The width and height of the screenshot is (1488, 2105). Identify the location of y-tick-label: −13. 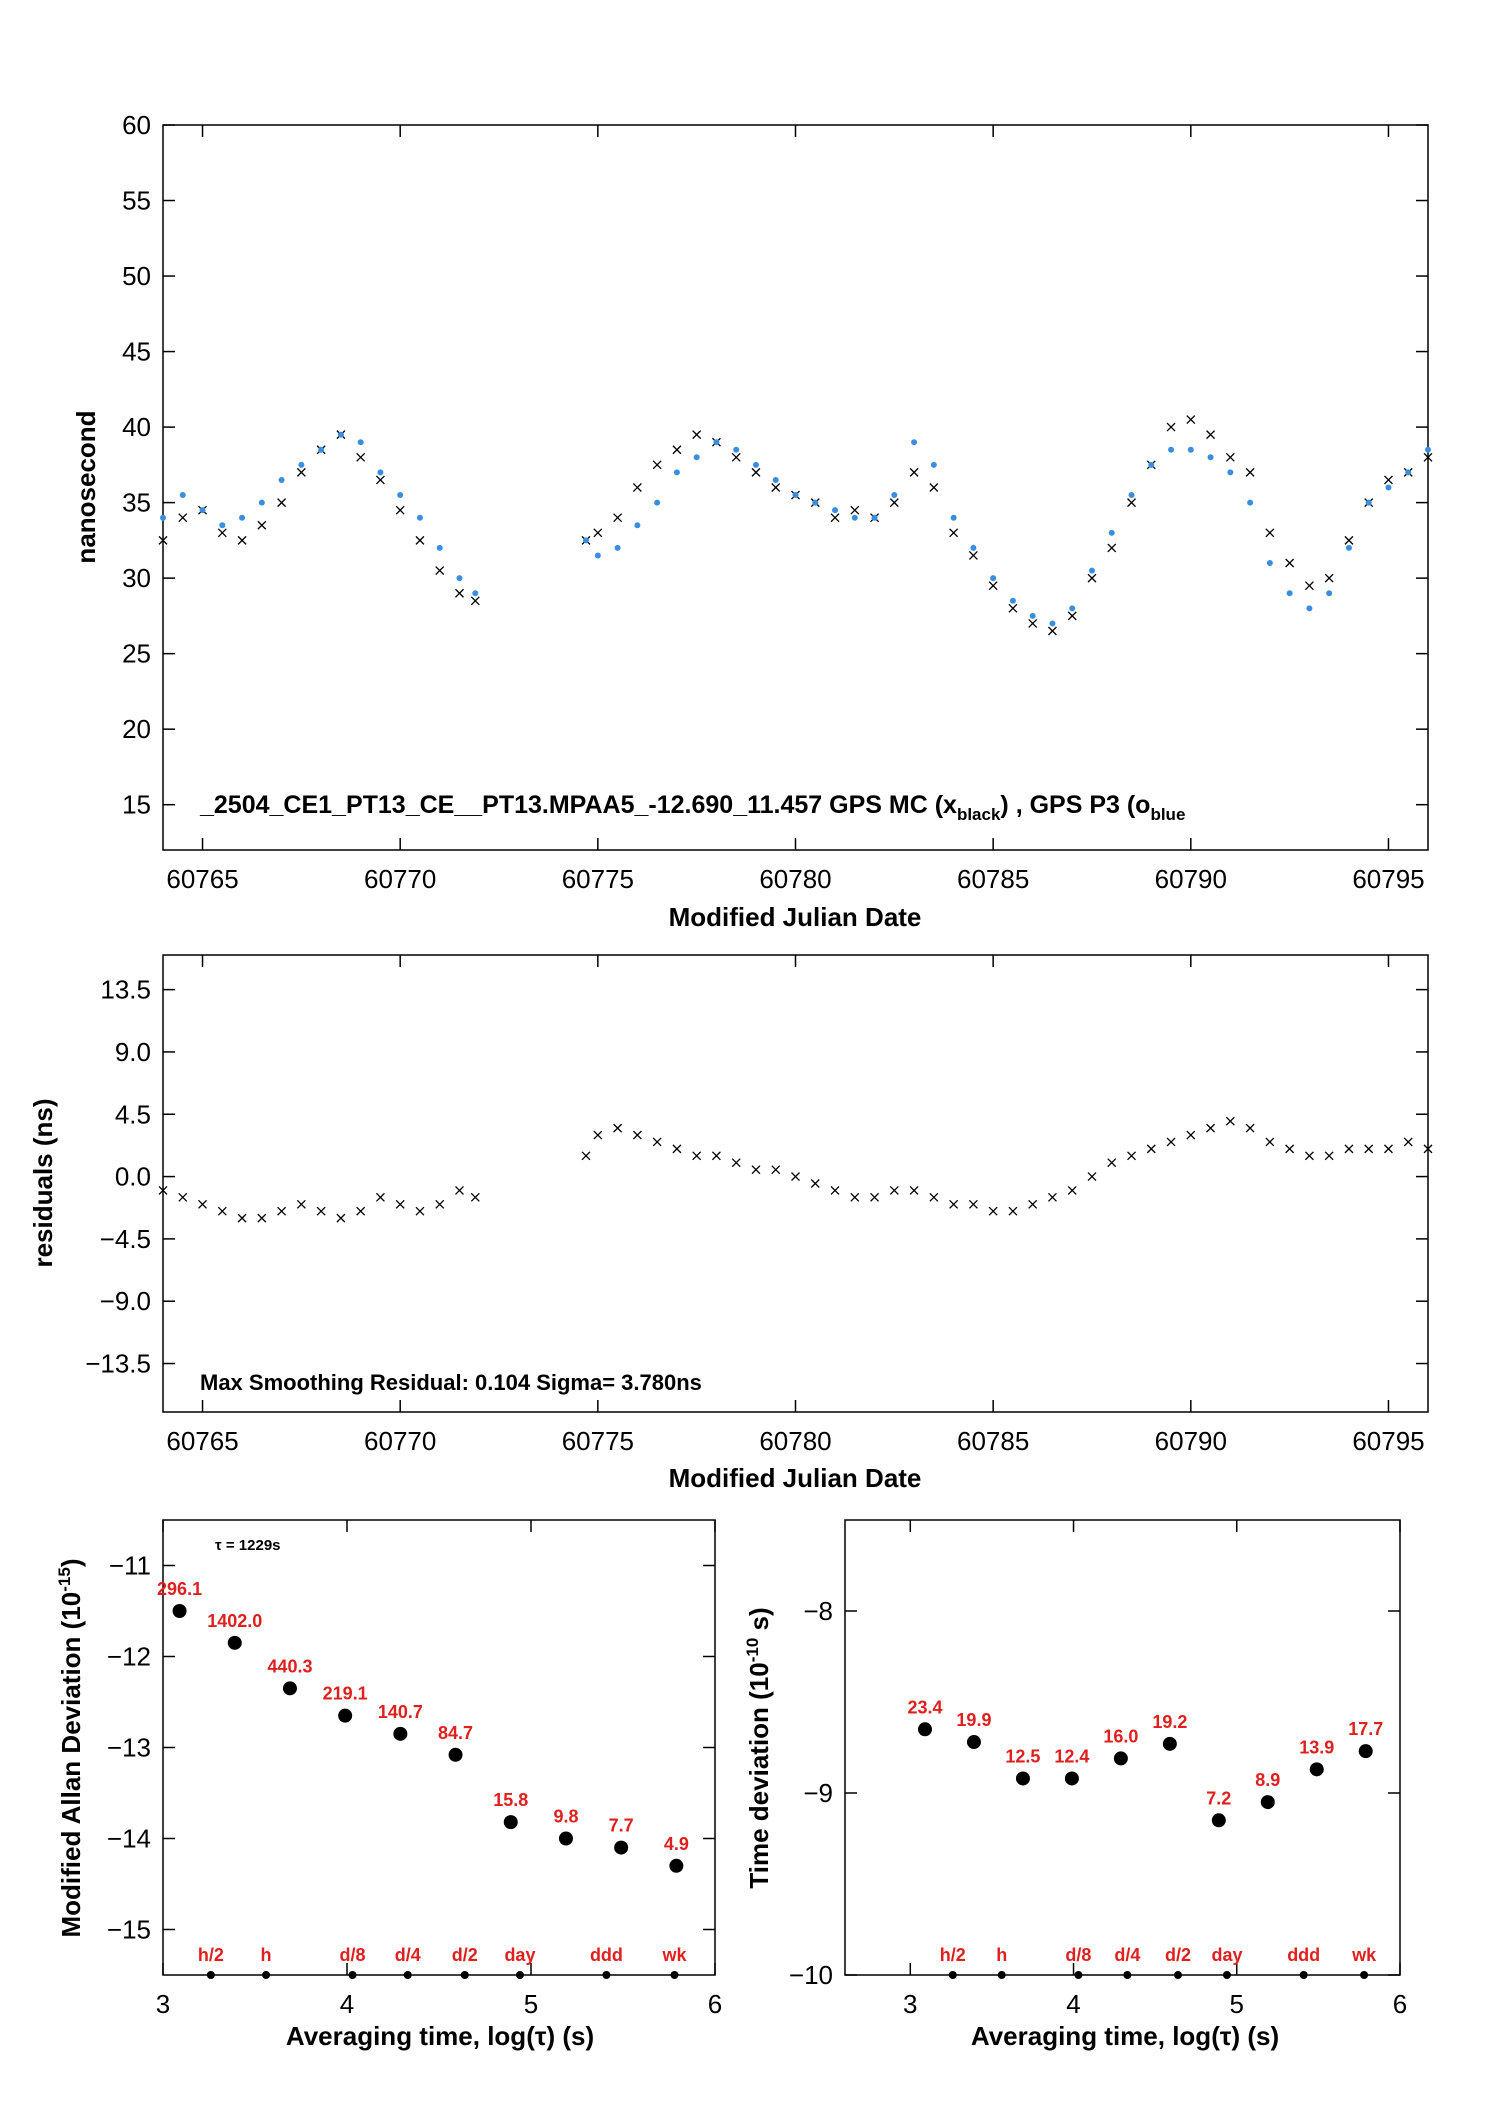
(129, 1748).